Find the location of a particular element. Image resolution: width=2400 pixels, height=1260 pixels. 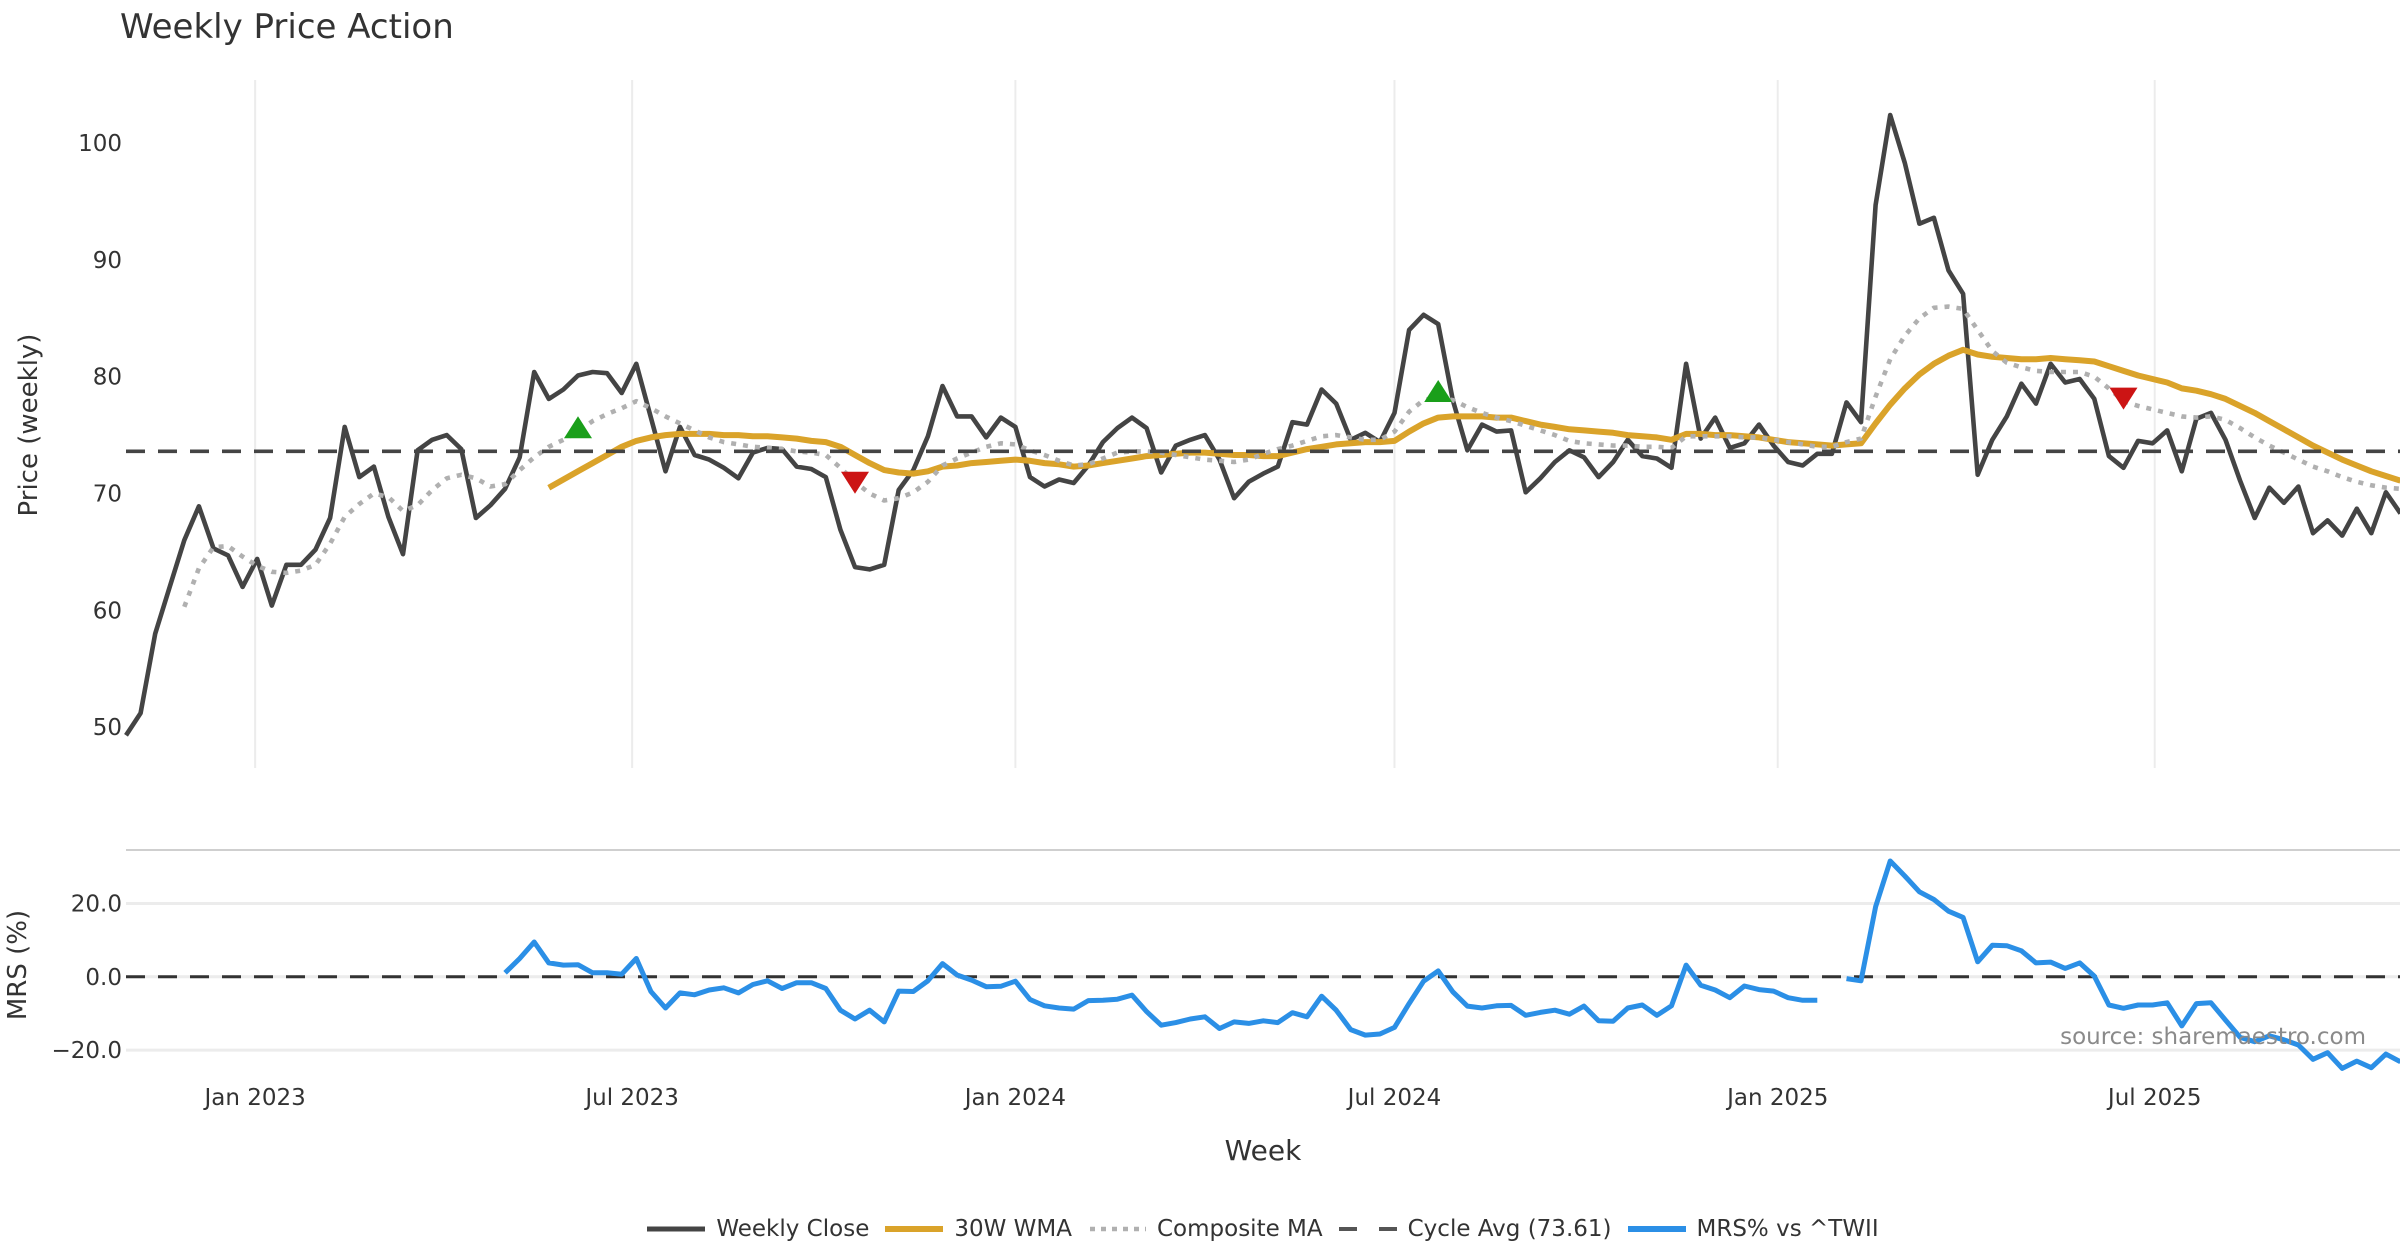

wma-line-icon is located at coordinates (914, 1229).